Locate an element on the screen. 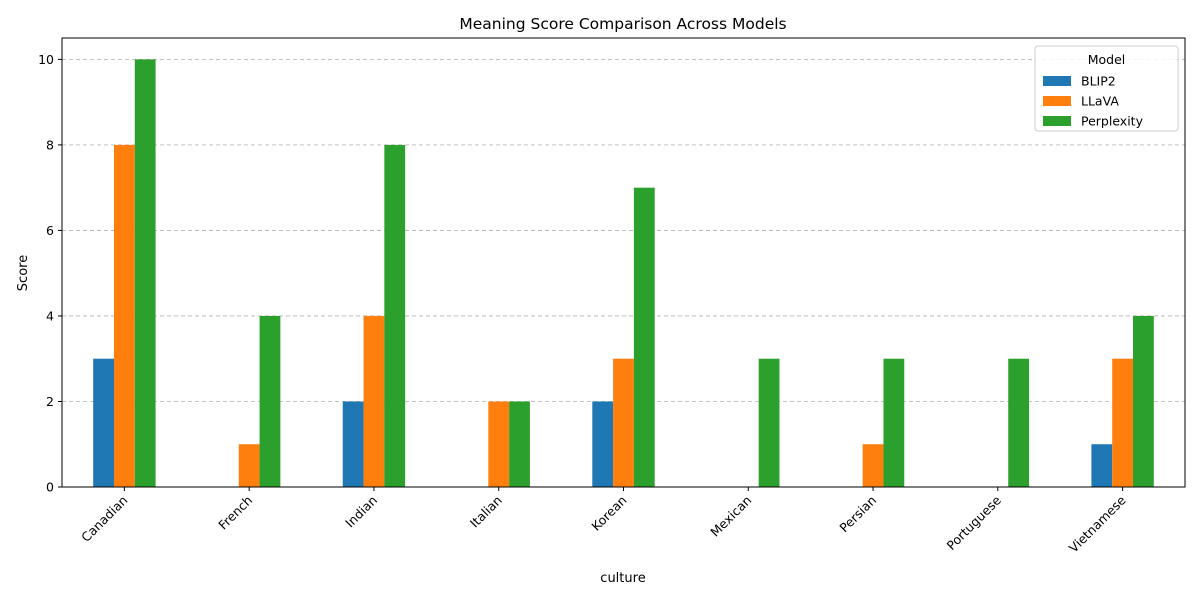 The width and height of the screenshot is (1200, 600). legend-label-blip2: BLIP2 is located at coordinates (1098, 81).